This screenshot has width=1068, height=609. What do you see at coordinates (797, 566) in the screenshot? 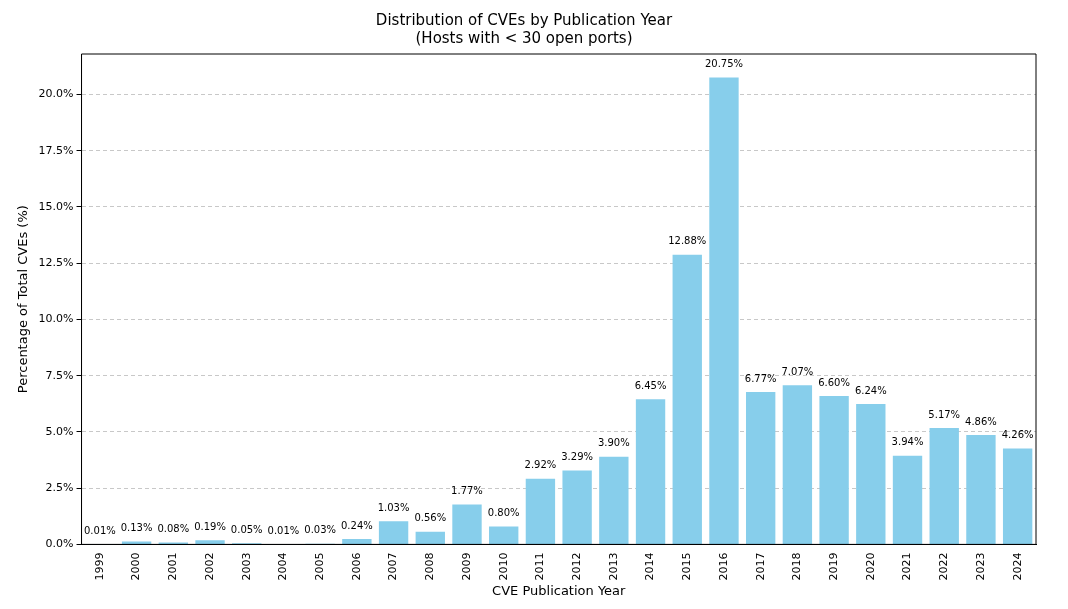
I see `x-tick-label: 2018` at bounding box center [797, 566].